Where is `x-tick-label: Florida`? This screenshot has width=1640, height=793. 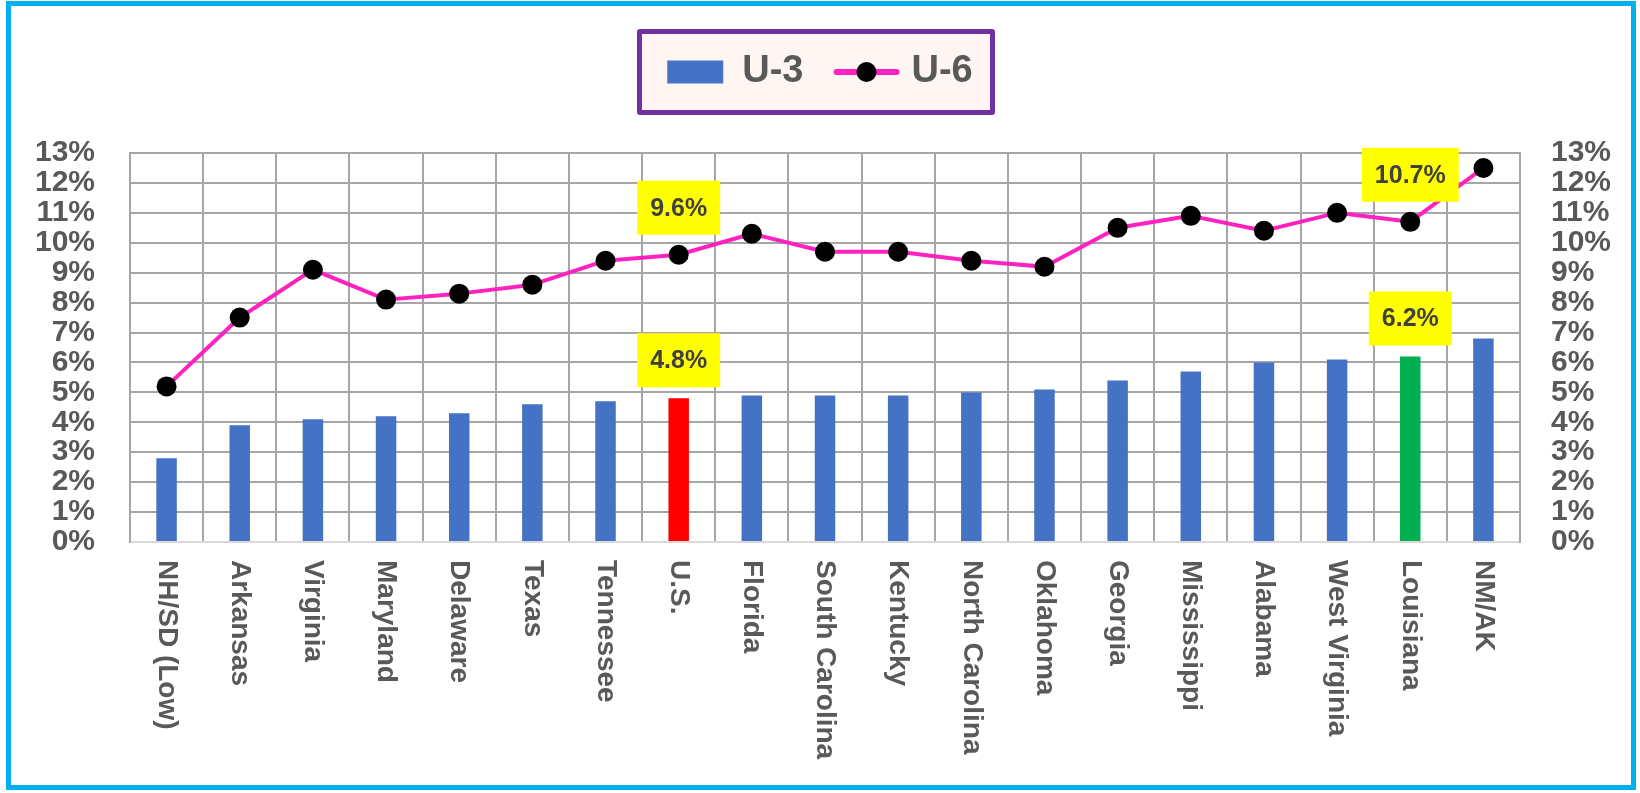
x-tick-label: Florida is located at coordinates (754, 607).